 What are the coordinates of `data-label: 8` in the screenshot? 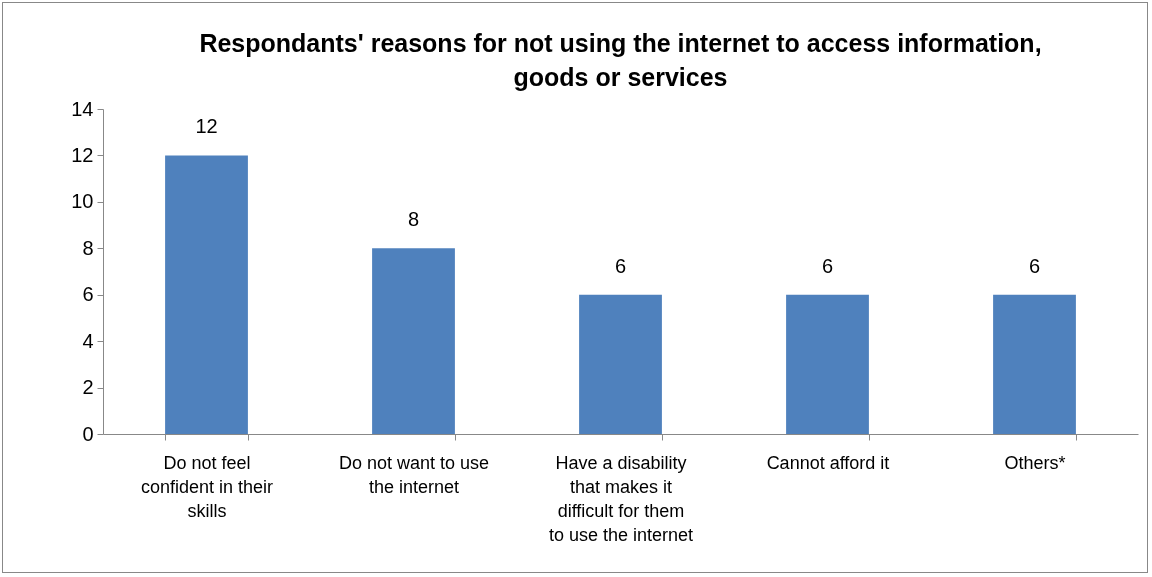 It's located at (413, 219).